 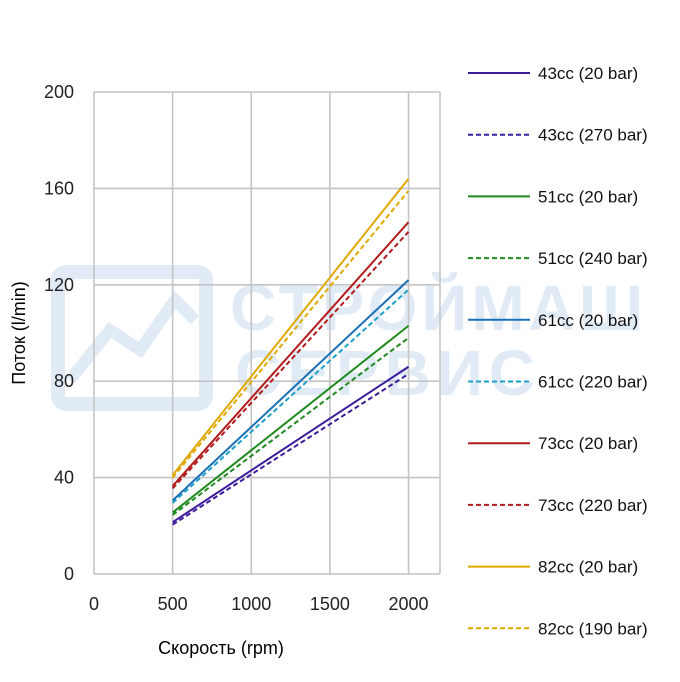 I want to click on legend-item: 51cc (240 bar), so click(x=558, y=258).